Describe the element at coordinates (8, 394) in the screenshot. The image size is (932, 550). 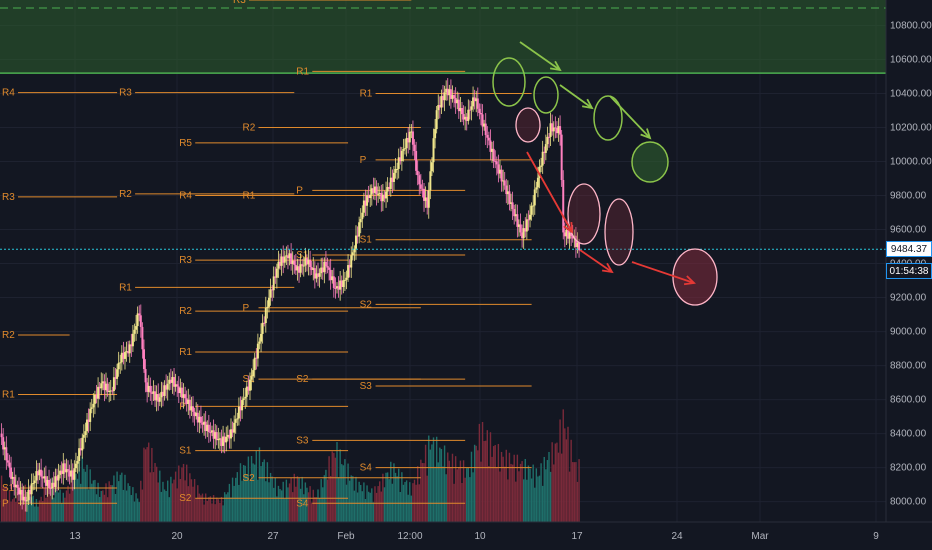
I see `pivot-label: R1` at that location.